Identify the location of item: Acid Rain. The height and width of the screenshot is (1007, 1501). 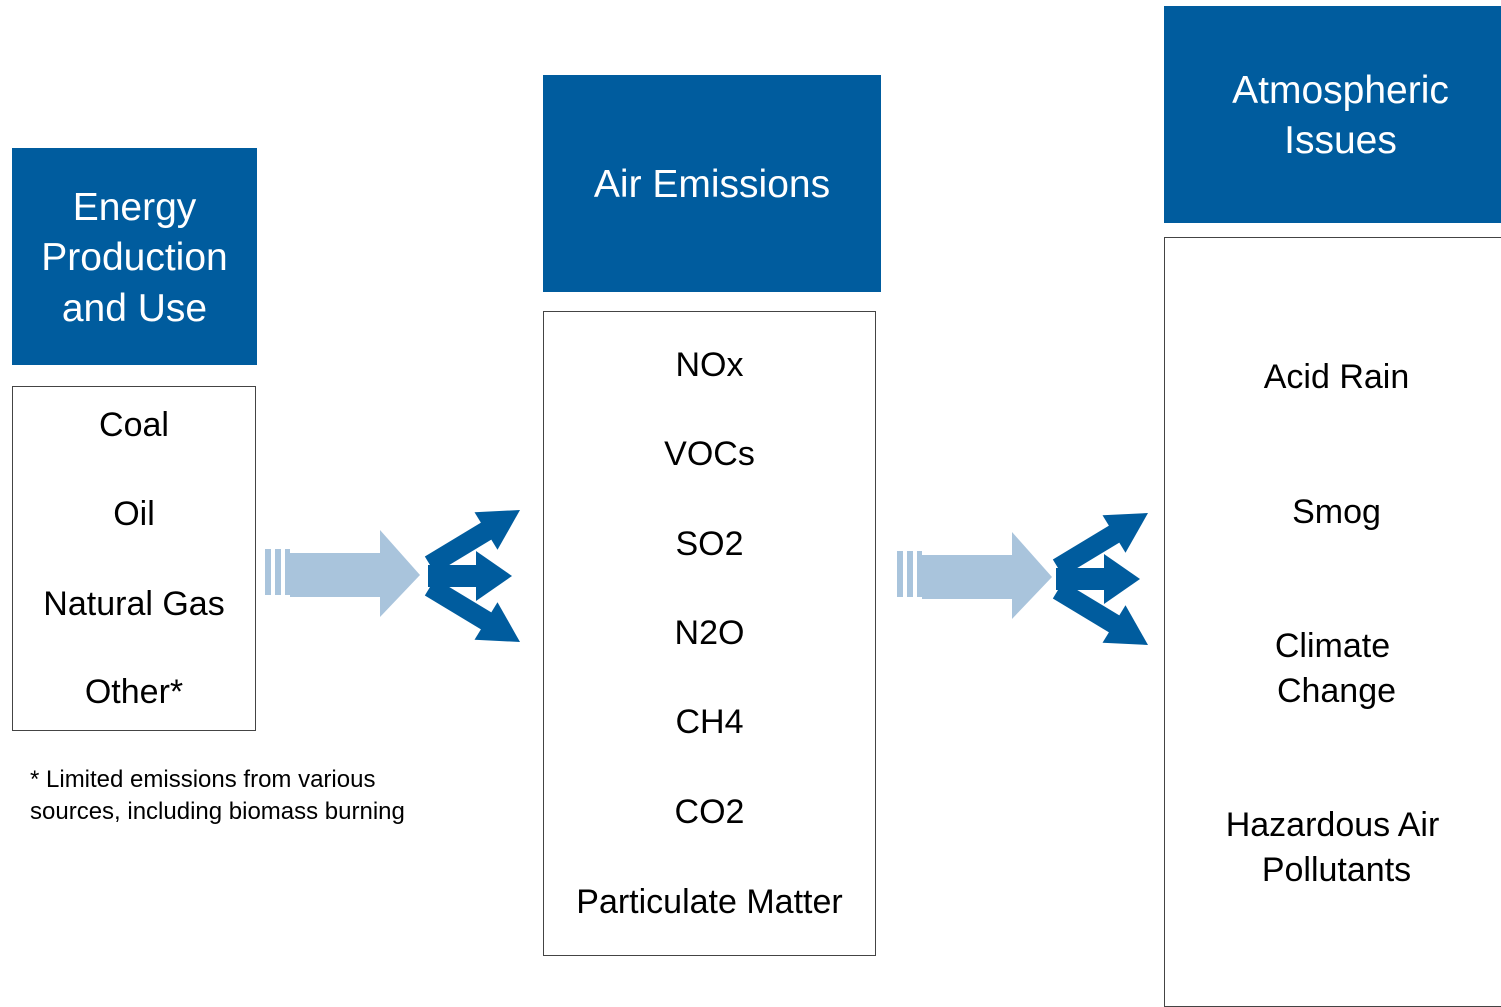
(1336, 377).